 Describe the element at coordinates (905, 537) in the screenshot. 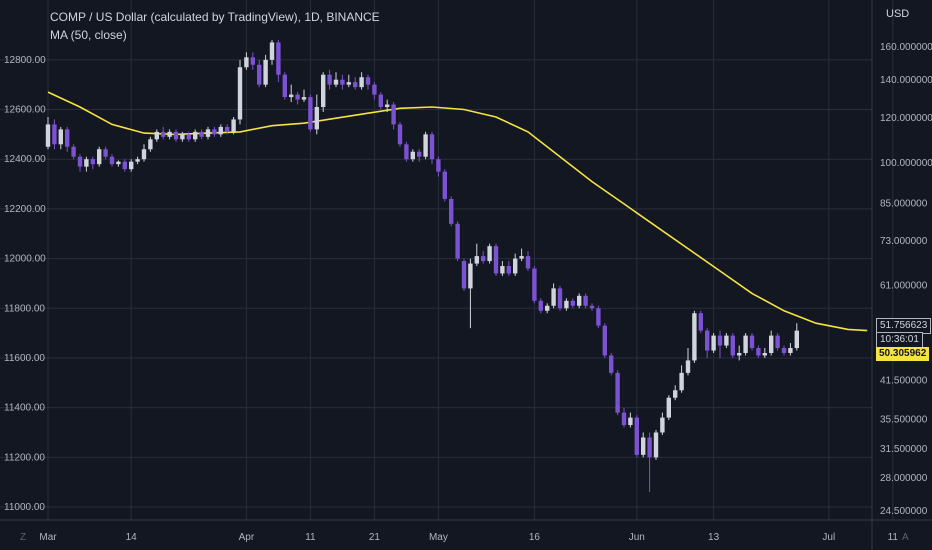

I see `auto-scale-button: A` at that location.